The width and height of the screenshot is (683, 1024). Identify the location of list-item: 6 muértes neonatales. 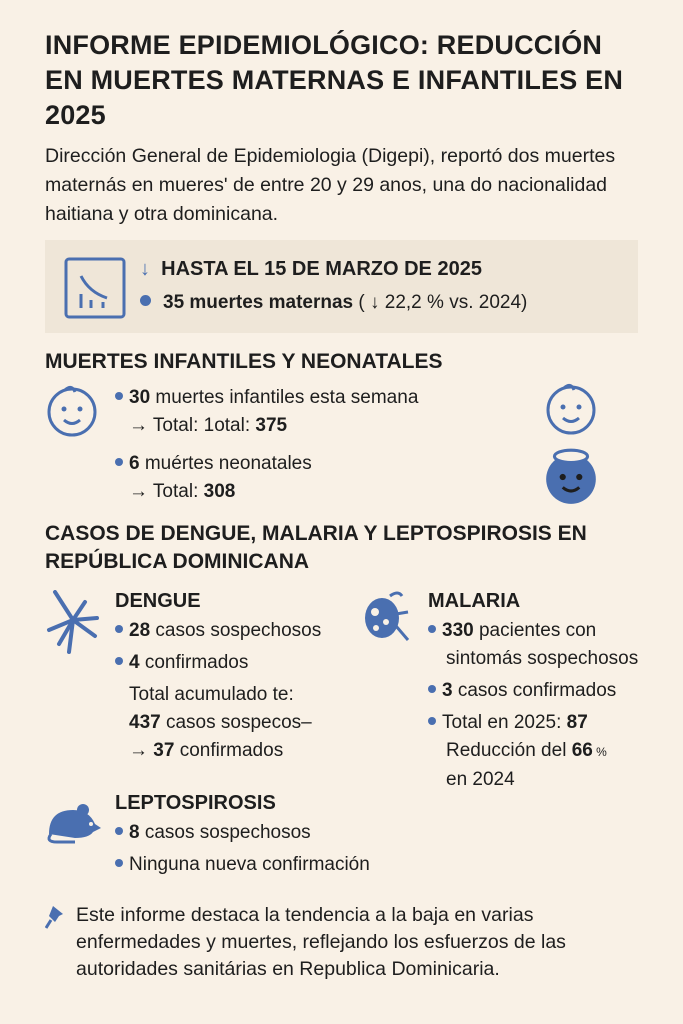
(266, 464).